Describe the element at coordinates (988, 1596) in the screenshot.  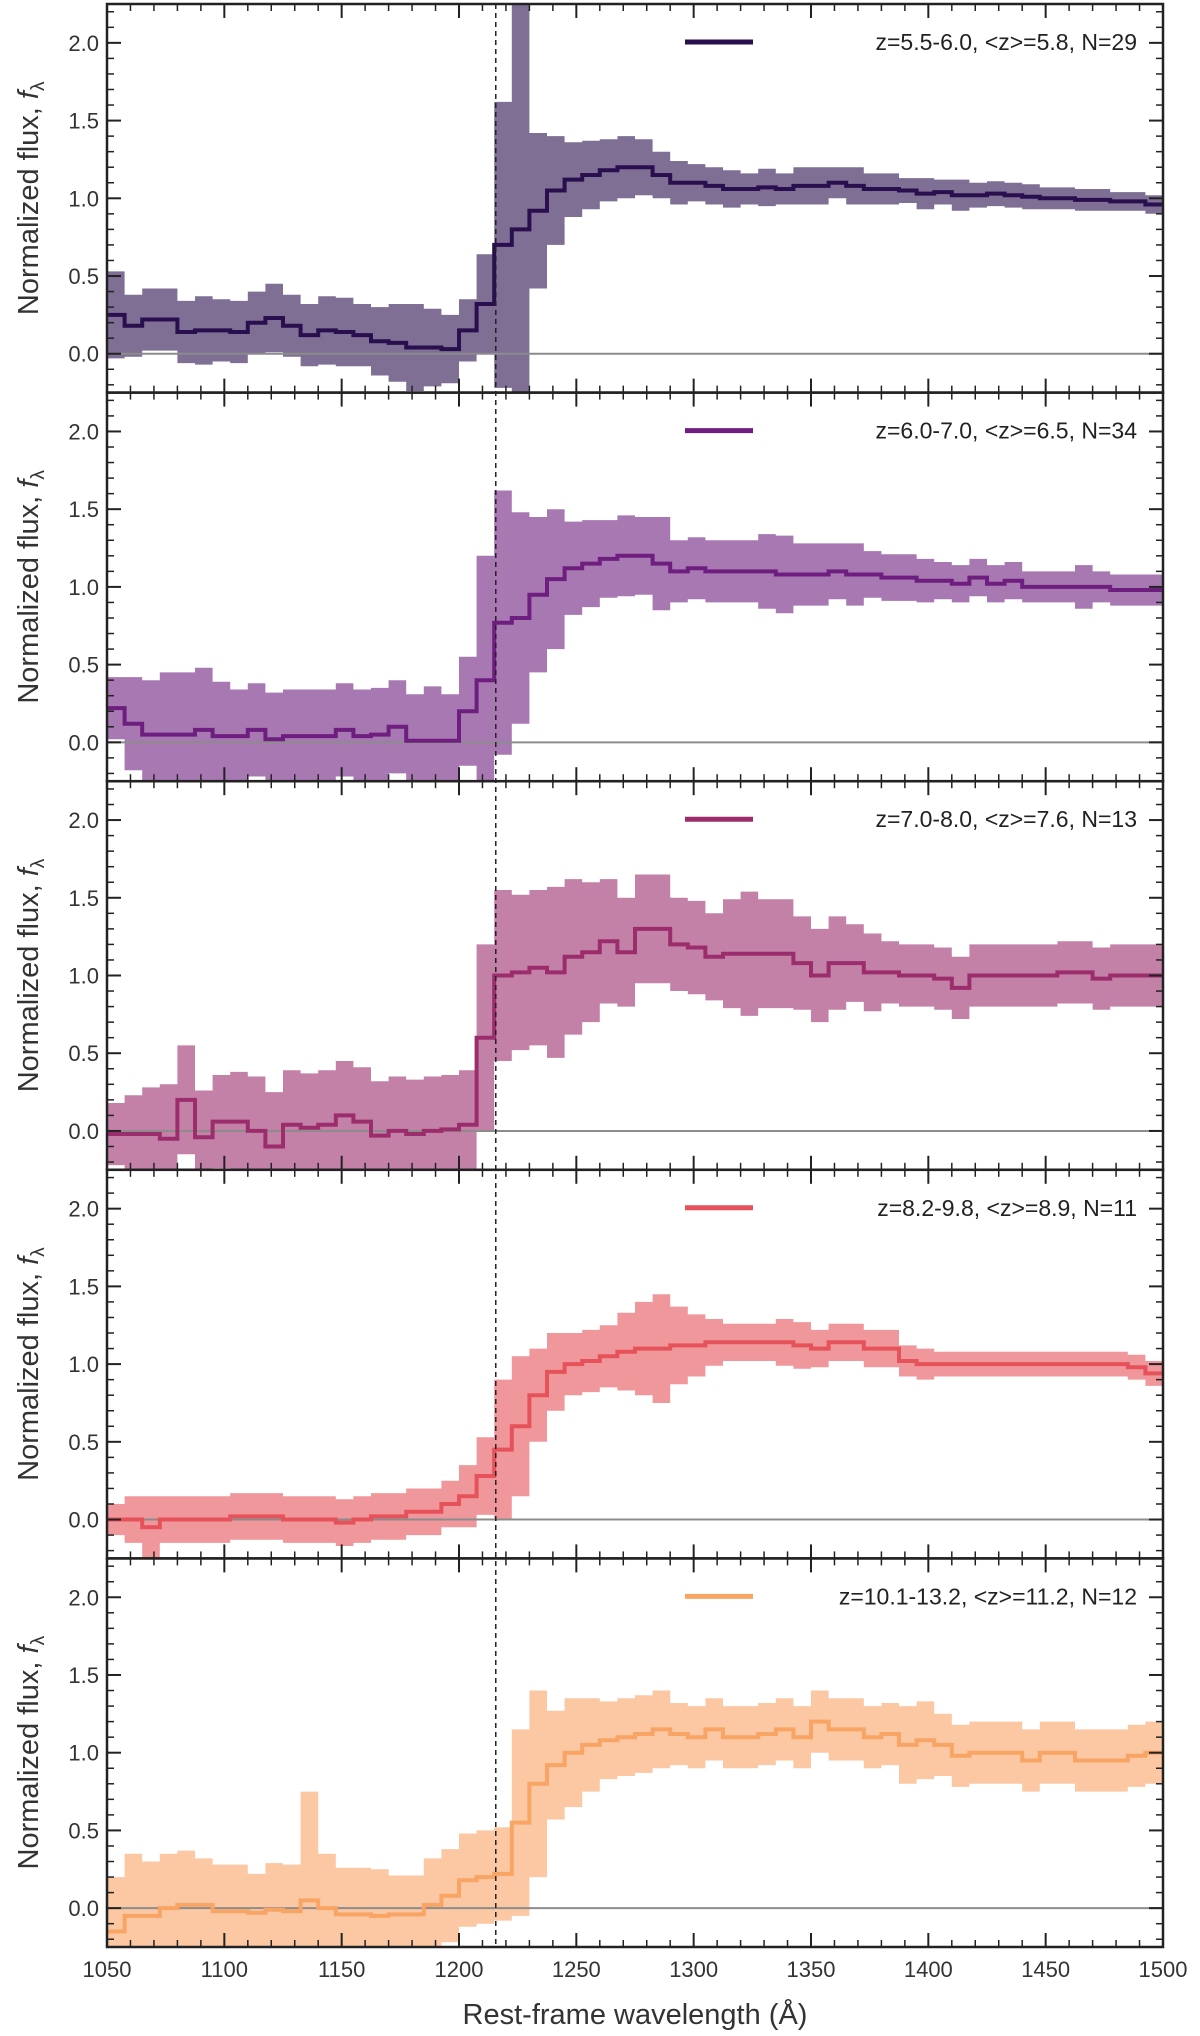
I see `legend-label: z=10.1-13.2, <z>=11.2, N=12` at that location.